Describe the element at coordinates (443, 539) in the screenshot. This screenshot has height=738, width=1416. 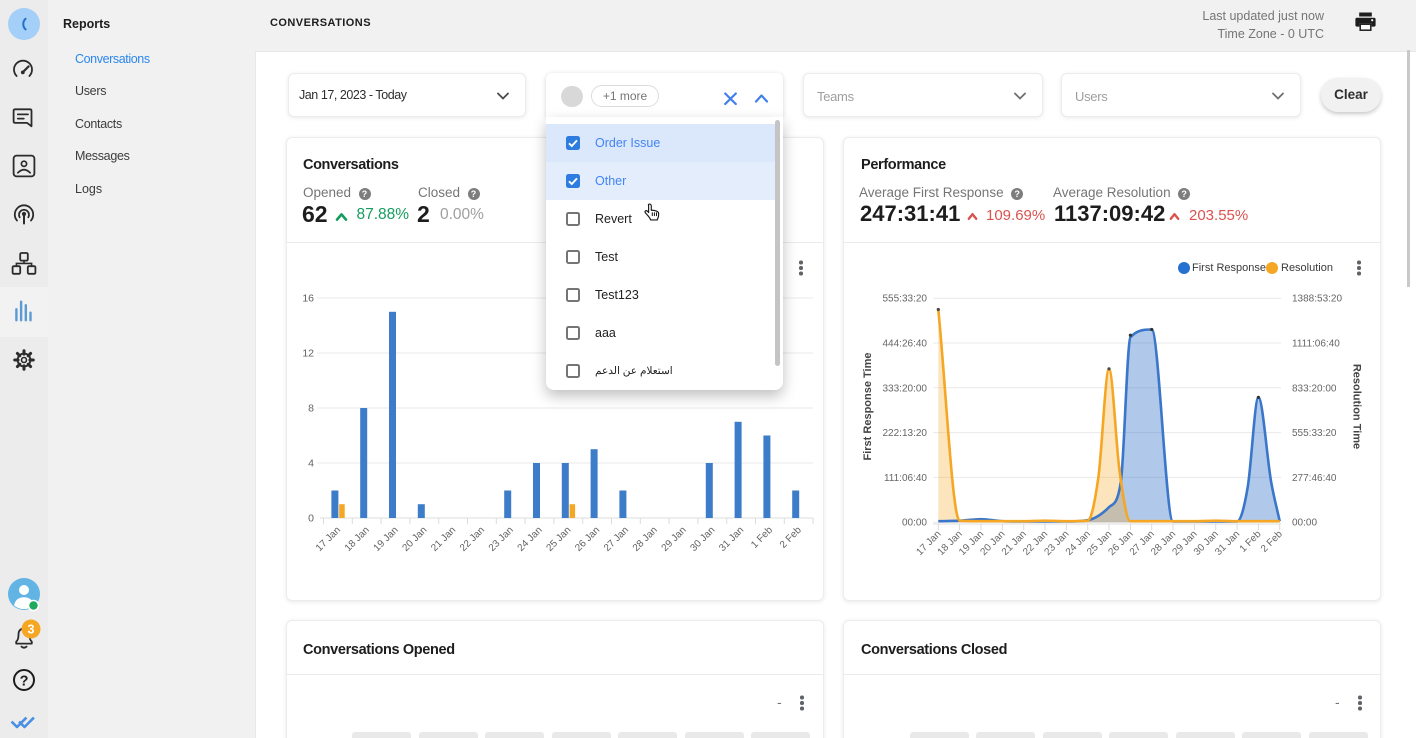
I see `svg-text: 21 Jan` at that location.